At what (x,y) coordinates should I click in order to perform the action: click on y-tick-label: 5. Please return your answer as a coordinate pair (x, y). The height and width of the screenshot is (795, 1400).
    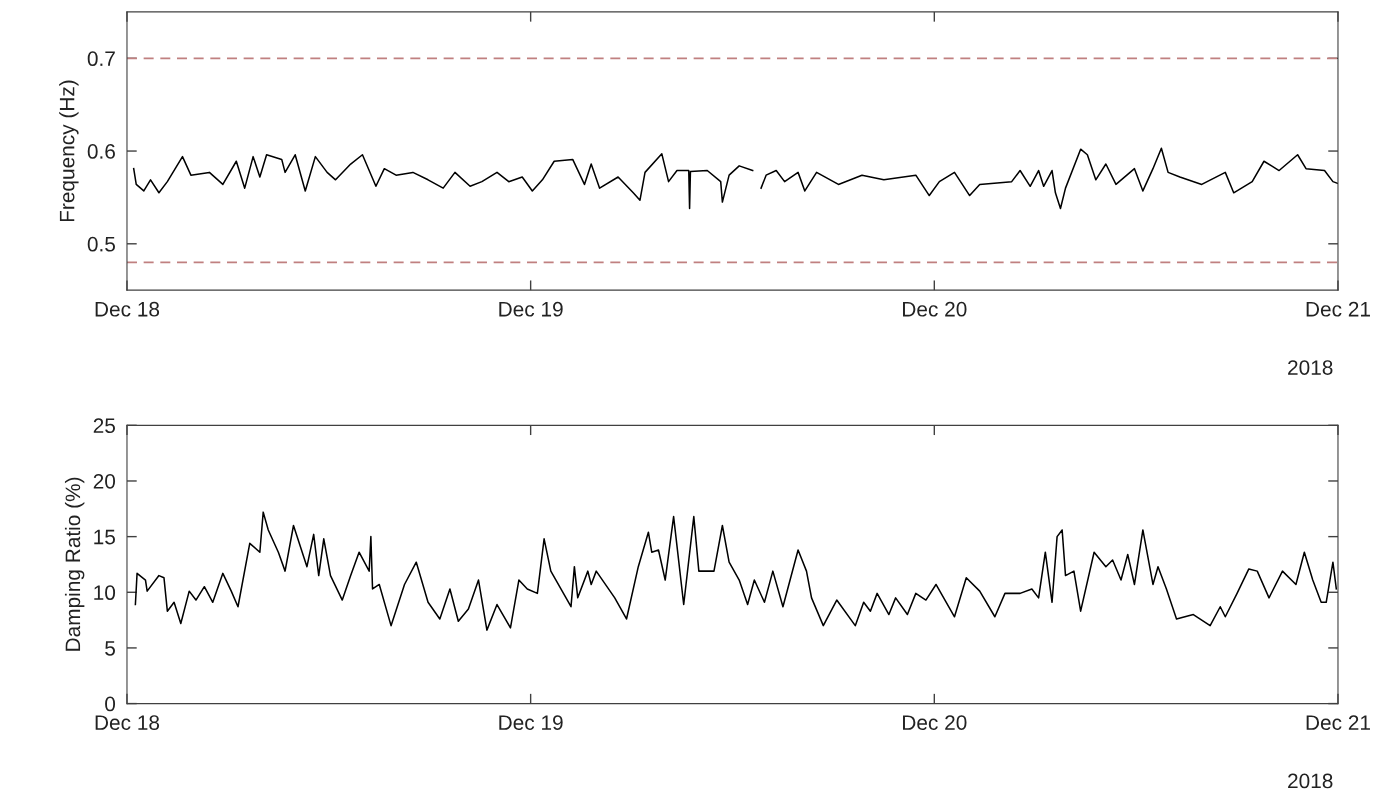
    Looking at the image, I should click on (110, 648).